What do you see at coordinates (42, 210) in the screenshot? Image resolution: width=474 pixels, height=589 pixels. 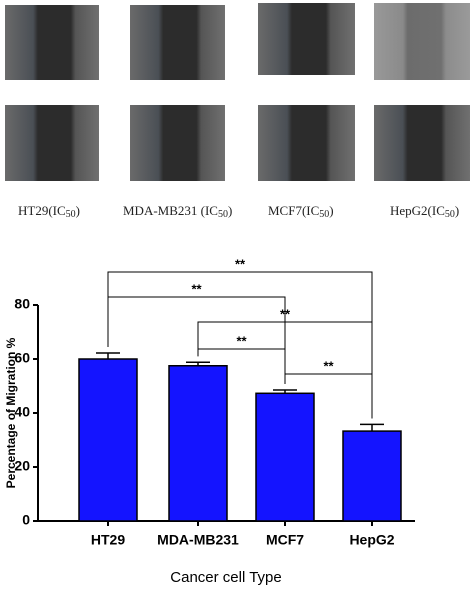 I see `label-main: HT29(IC` at bounding box center [42, 210].